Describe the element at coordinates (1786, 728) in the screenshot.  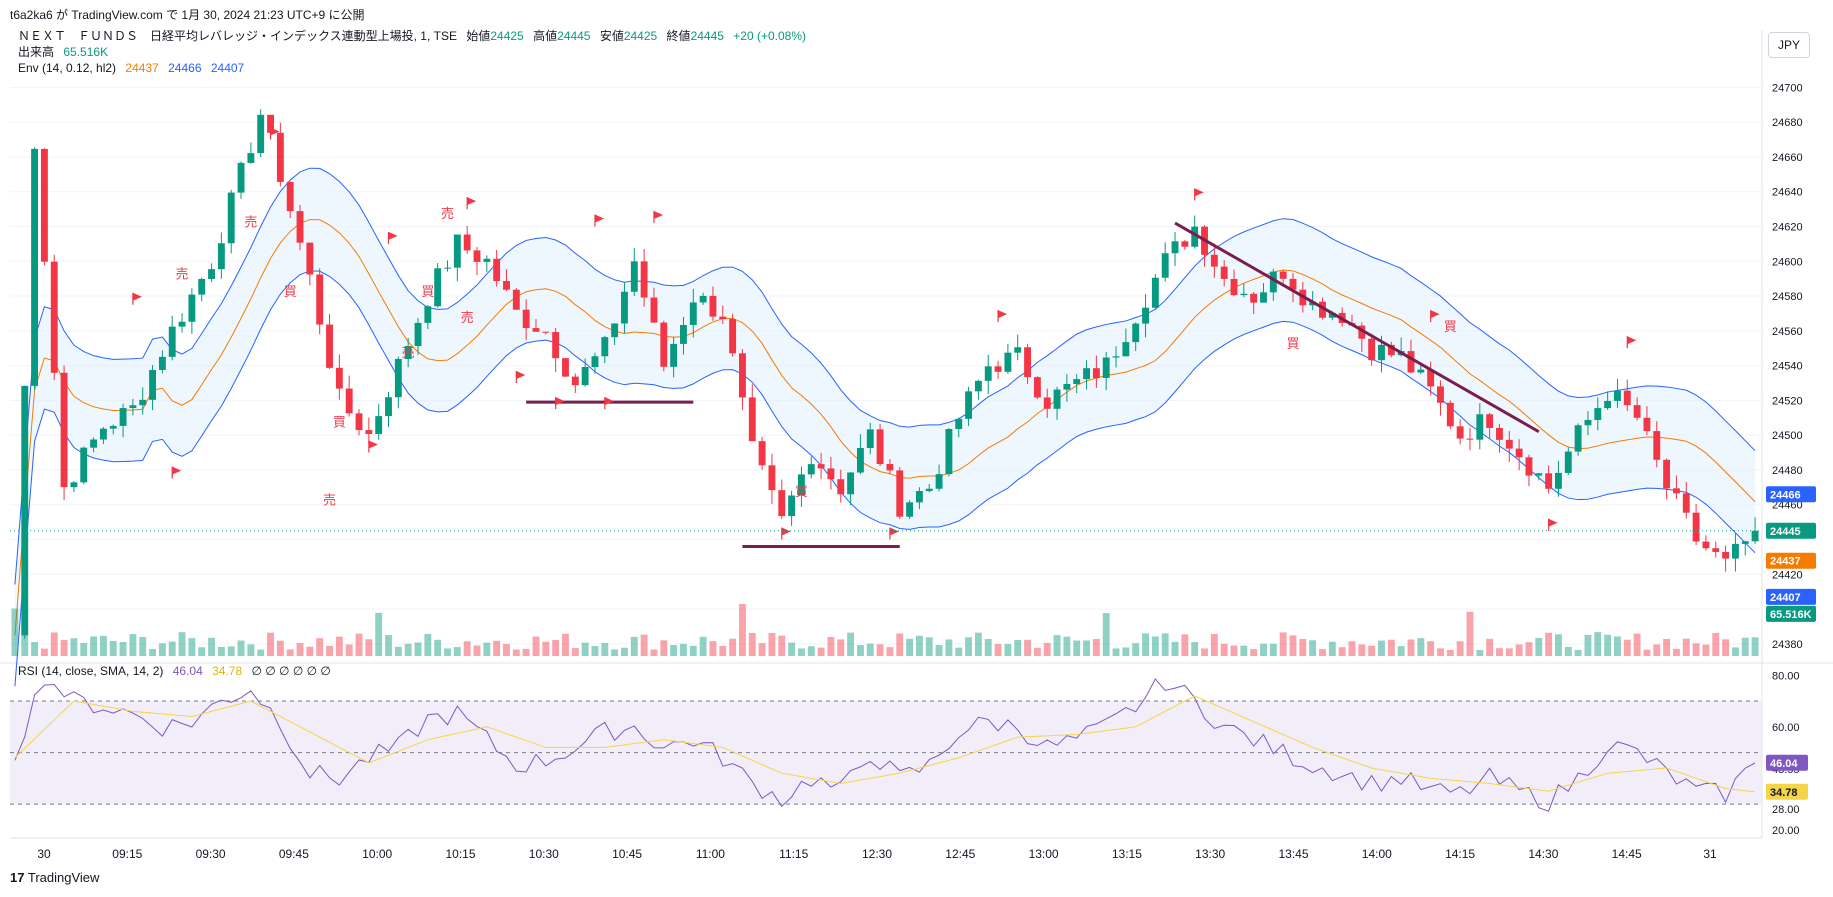
I see `rsi-tick-label: 60.00` at that location.